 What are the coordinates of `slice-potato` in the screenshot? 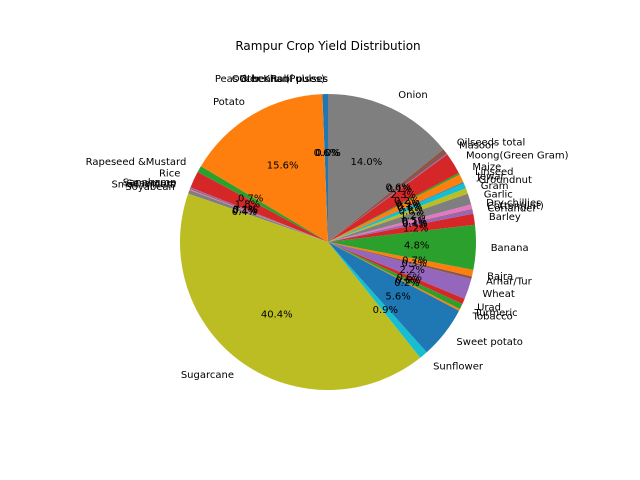 It's located at (264, 168).